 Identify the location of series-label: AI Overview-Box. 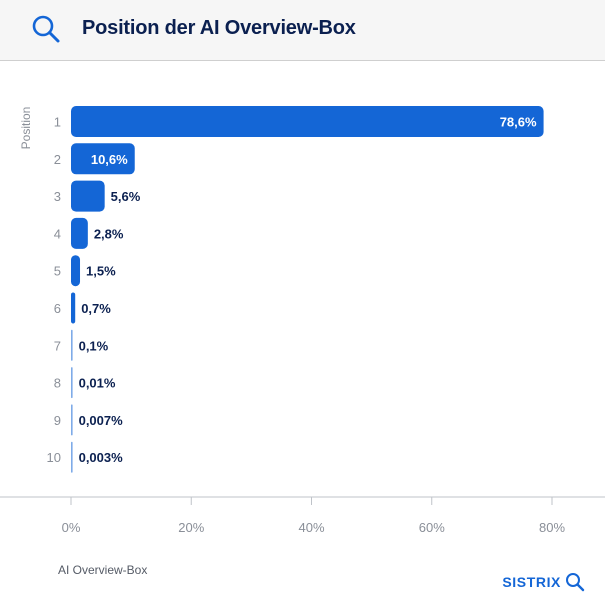
(103, 570).